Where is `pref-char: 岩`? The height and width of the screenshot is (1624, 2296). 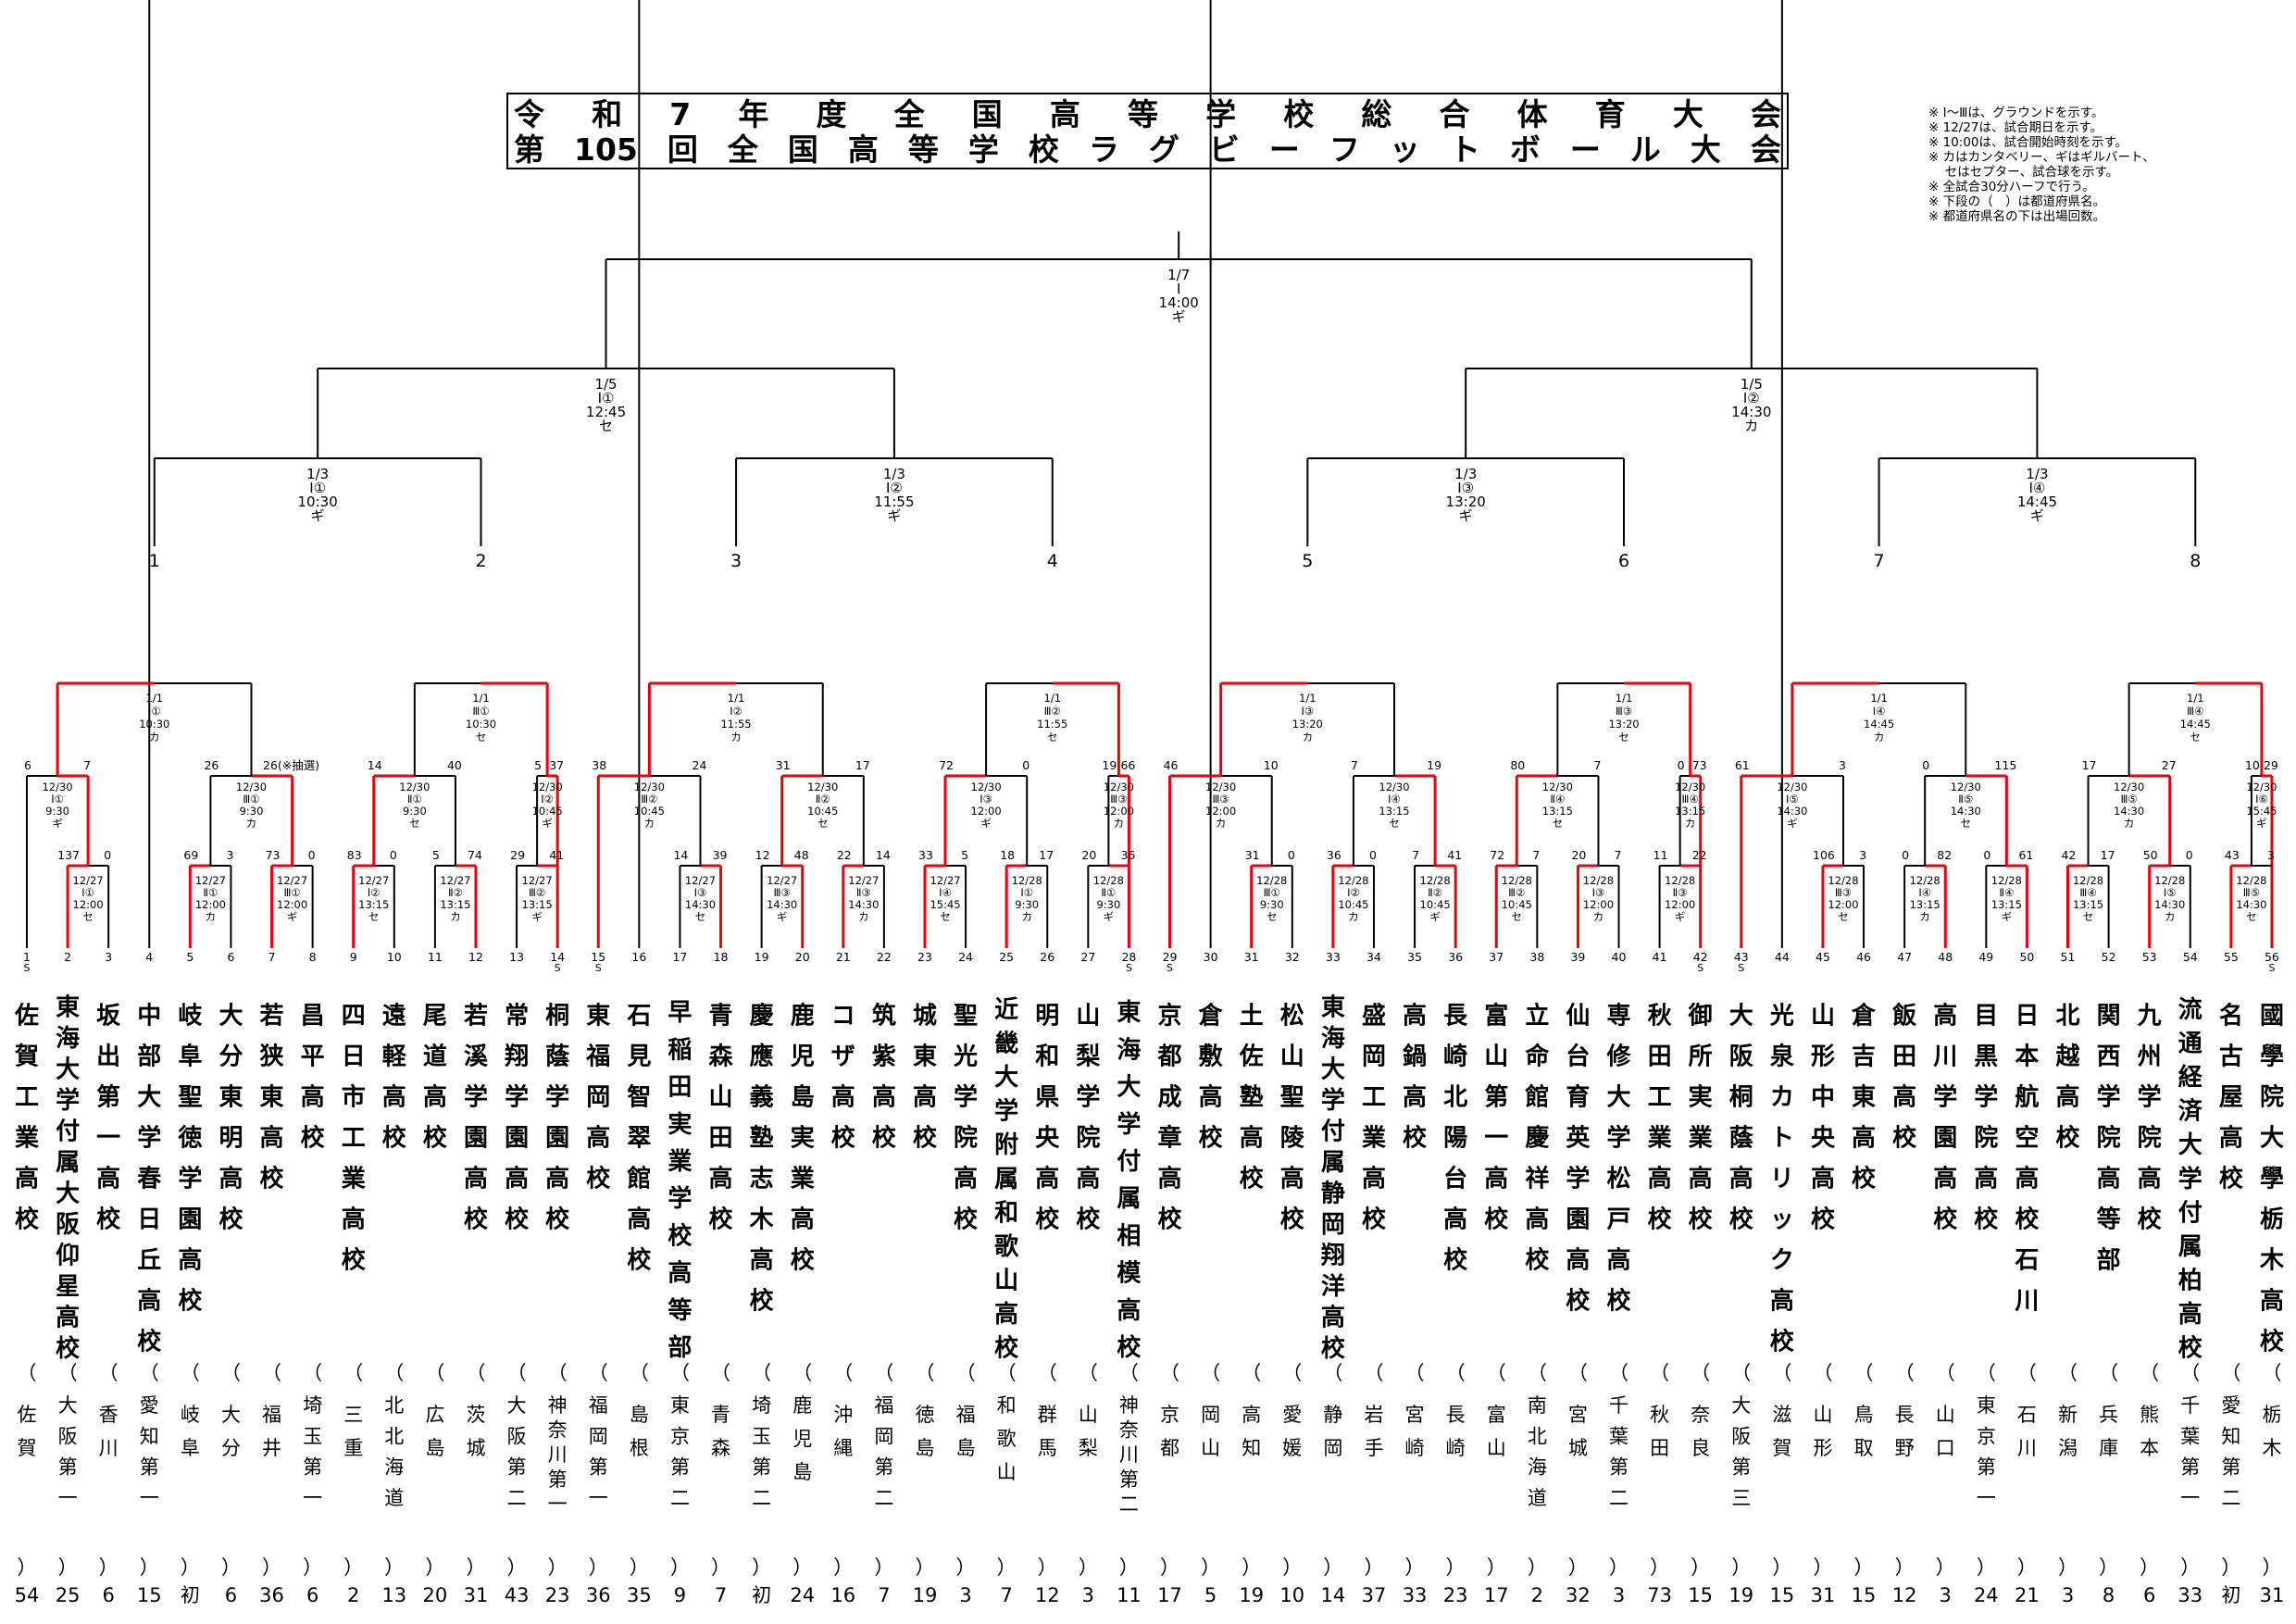 pref-char: 岩 is located at coordinates (1373, 1415).